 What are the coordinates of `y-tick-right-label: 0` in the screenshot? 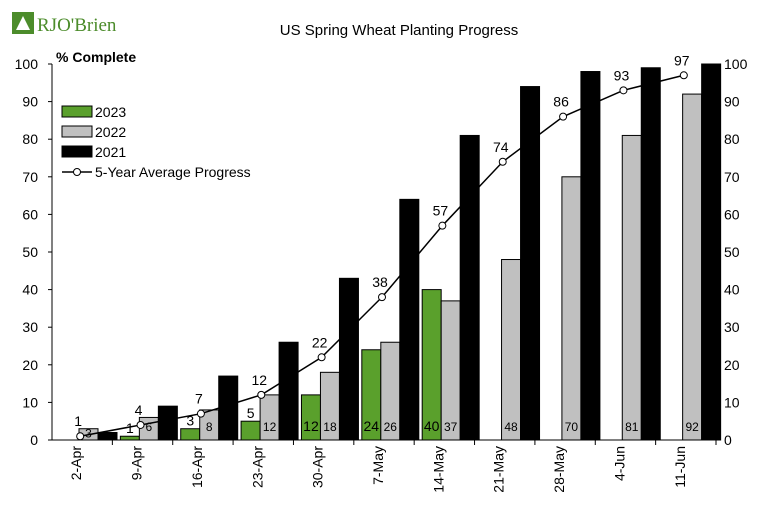 It's located at (728, 440).